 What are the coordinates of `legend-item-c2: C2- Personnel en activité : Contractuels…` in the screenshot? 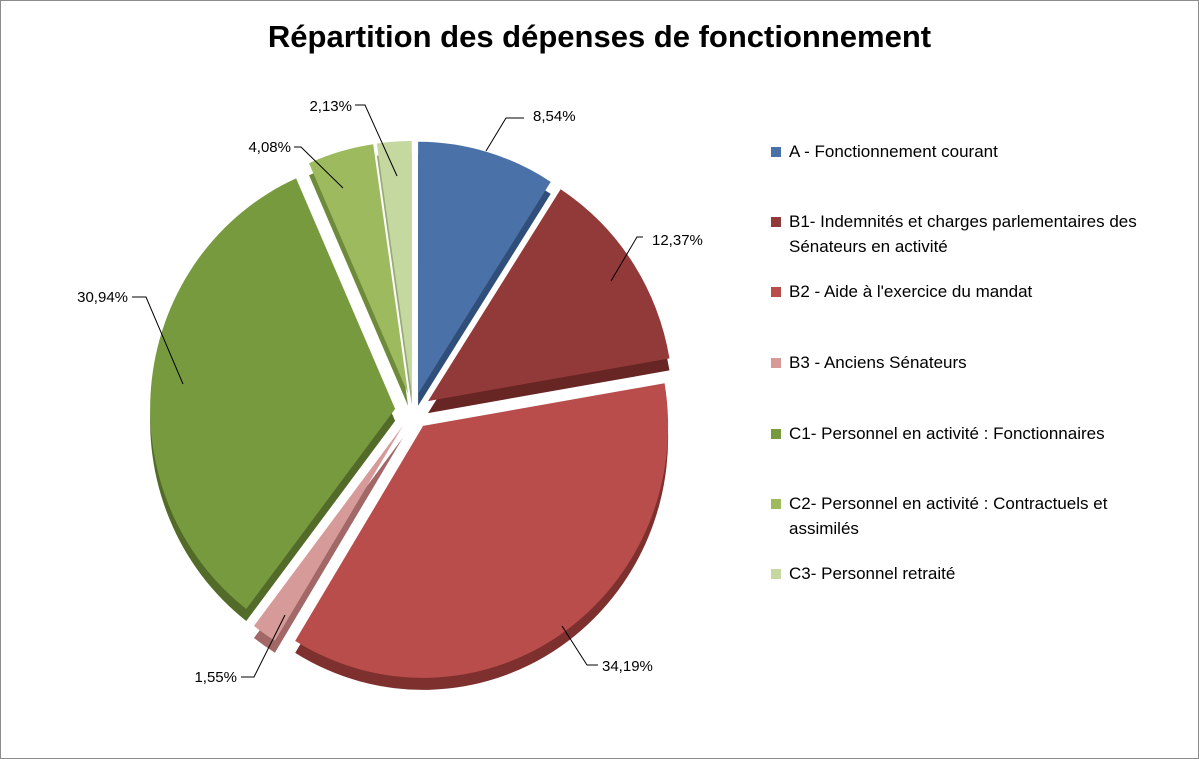 It's located at (976, 516).